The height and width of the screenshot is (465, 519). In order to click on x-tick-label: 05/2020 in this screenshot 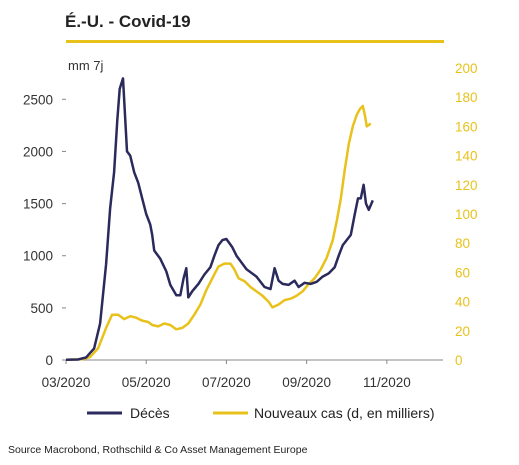, I will do `click(146, 382)`.